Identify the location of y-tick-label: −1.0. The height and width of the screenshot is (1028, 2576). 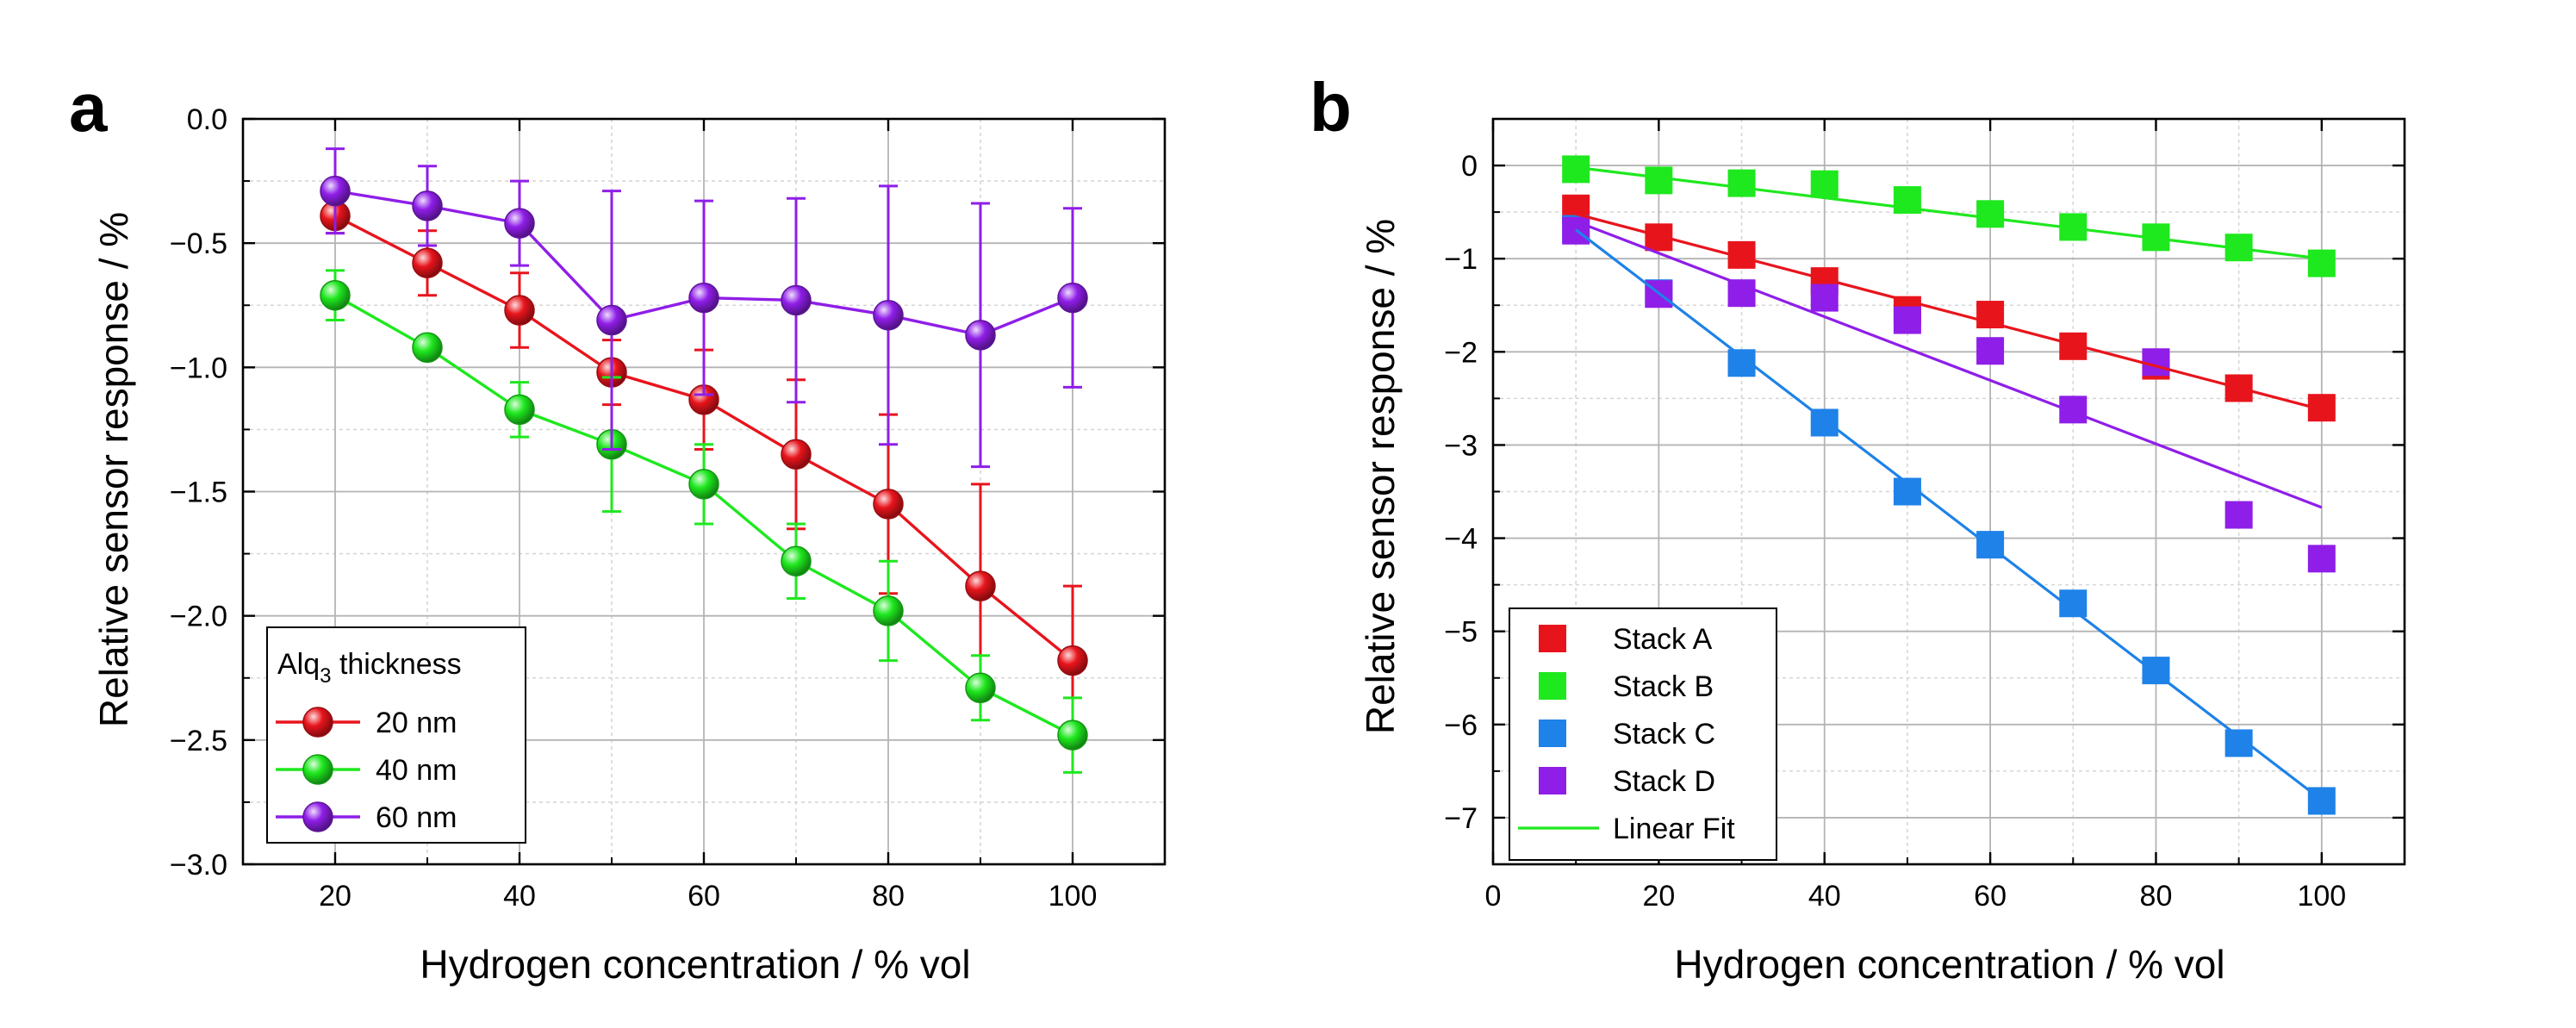
(199, 368).